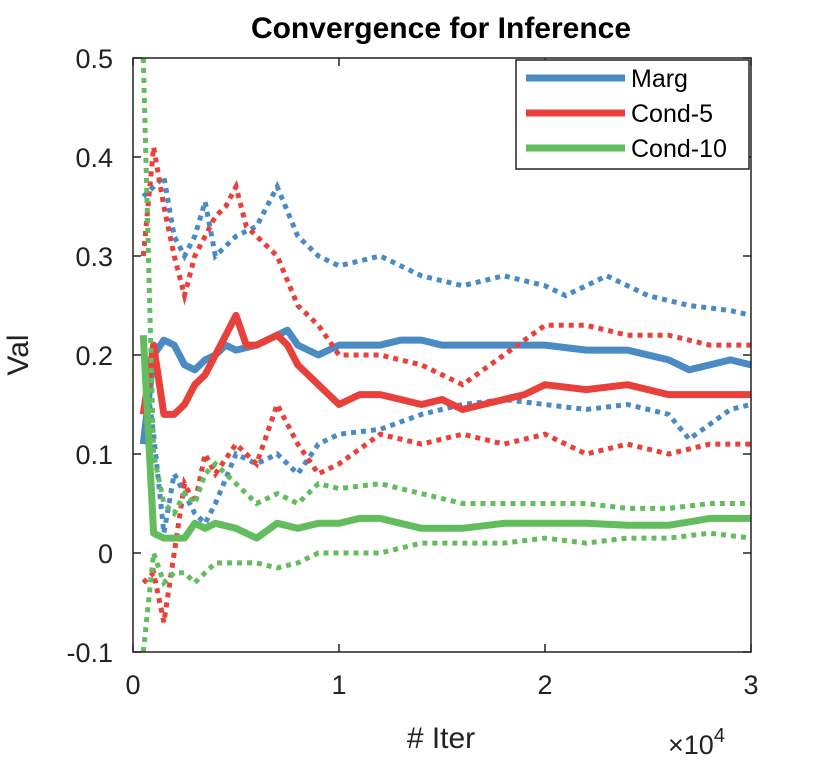 This screenshot has height=766, width=830. What do you see at coordinates (18, 354) in the screenshot?
I see `y-axis-label: Val` at bounding box center [18, 354].